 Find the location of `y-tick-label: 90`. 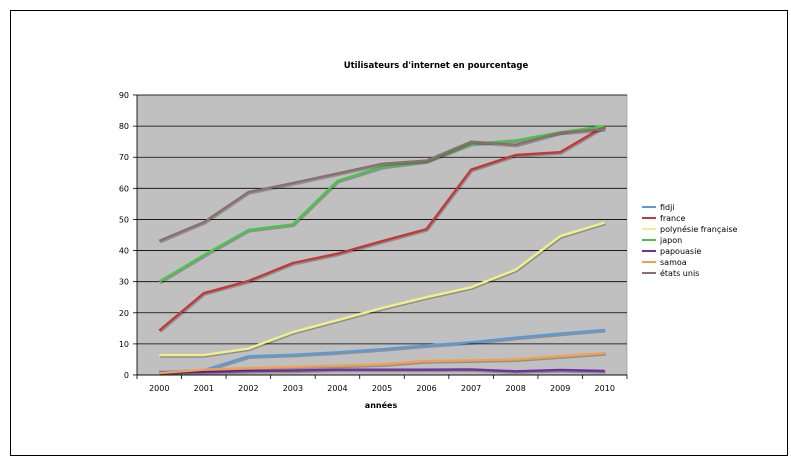

y-tick-label: 90 is located at coordinates (124, 95).